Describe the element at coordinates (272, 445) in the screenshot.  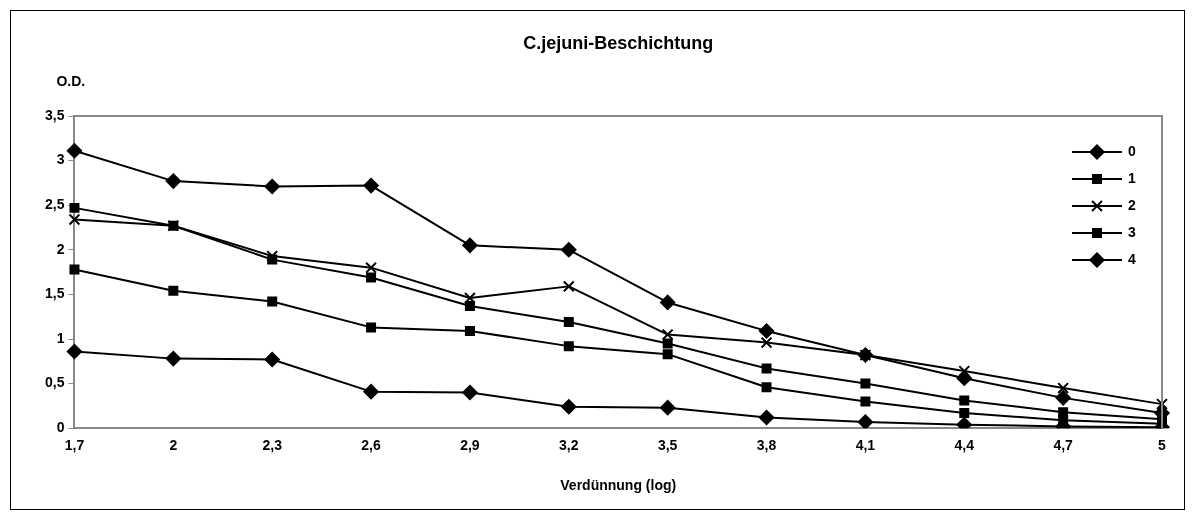
I see `x-tick-label: 2,3` at that location.